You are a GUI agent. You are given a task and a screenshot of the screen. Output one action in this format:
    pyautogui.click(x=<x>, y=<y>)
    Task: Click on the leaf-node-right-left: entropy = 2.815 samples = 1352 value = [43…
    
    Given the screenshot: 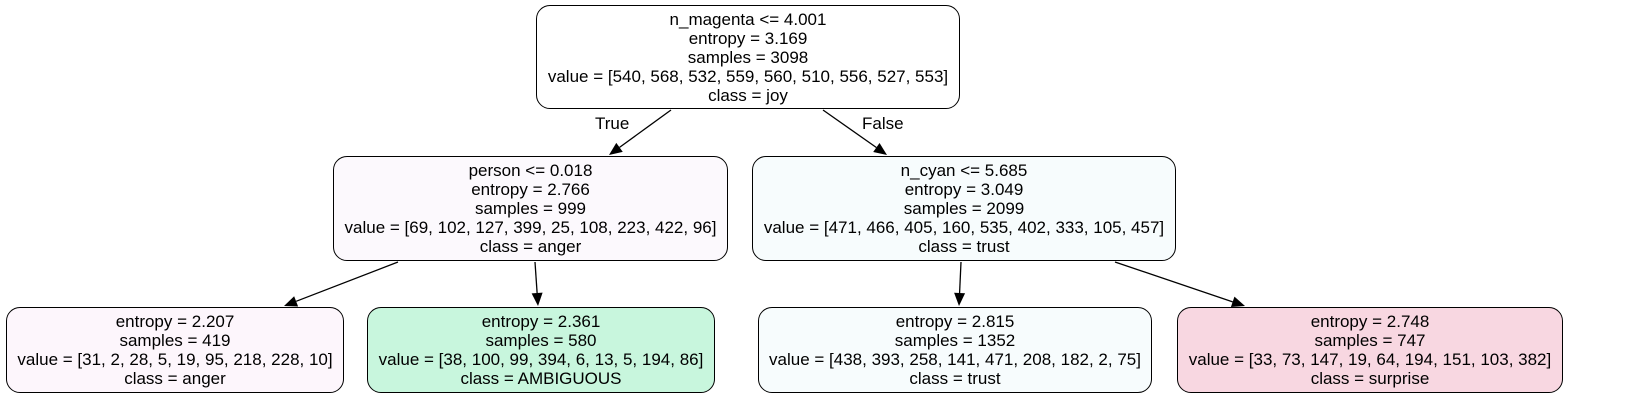 What is the action you would take?
    pyautogui.click(x=955, y=350)
    